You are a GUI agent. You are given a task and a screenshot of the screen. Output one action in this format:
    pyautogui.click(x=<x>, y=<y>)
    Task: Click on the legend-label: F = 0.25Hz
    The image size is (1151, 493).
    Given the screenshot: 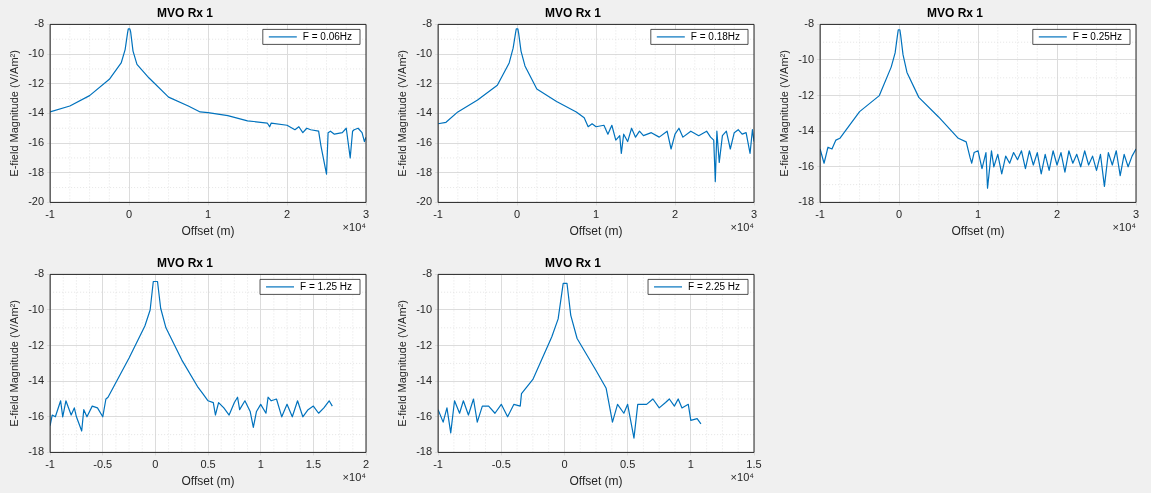 What is the action you would take?
    pyautogui.click(x=1097, y=37)
    